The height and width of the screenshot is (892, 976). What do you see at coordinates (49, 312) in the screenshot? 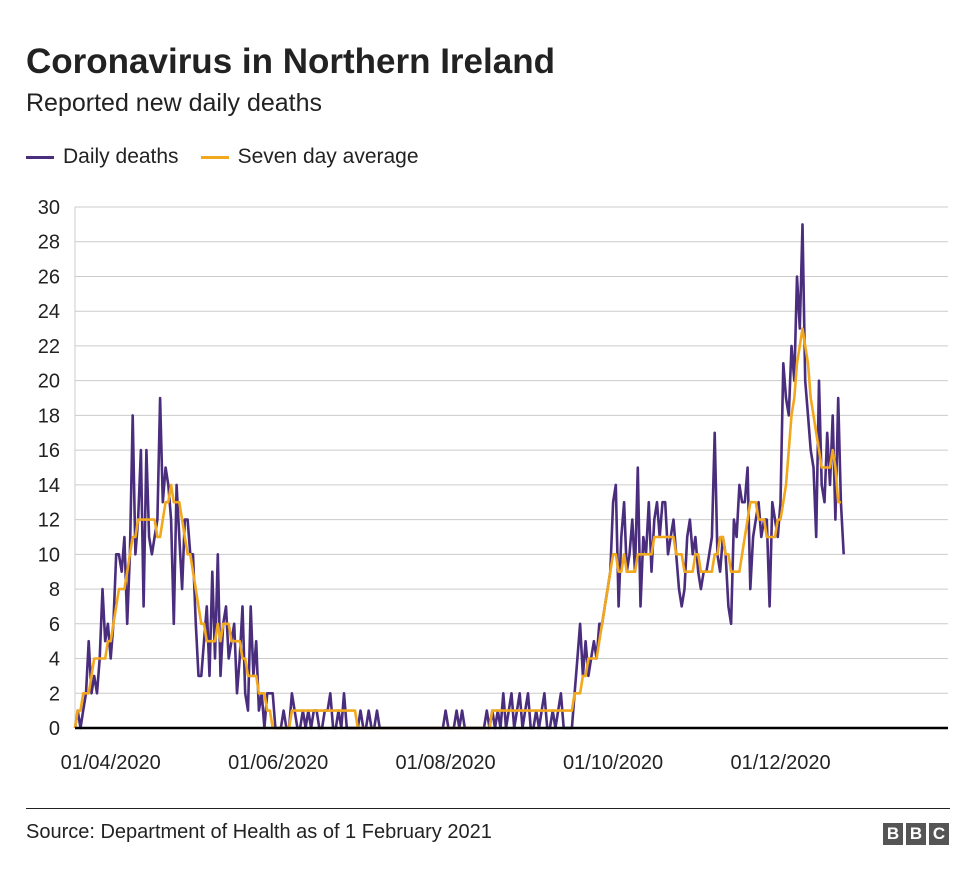
I see `y-tick-label: 24` at bounding box center [49, 312].